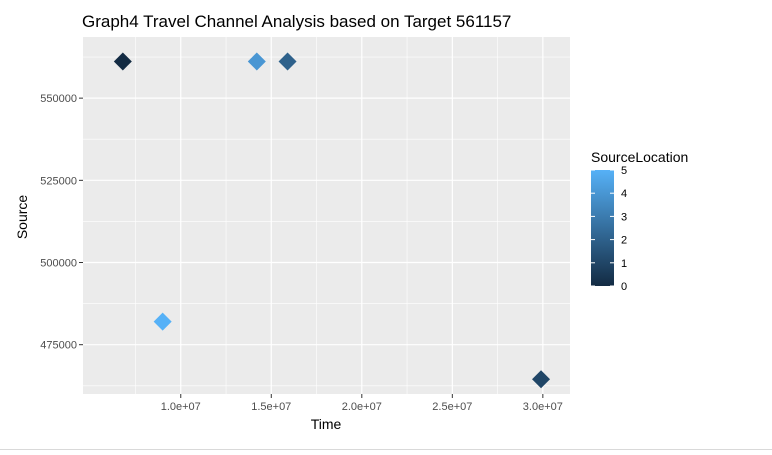 This screenshot has height=455, width=772. What do you see at coordinates (624, 217) in the screenshot?
I see `legend-tick-label: 3` at bounding box center [624, 217].